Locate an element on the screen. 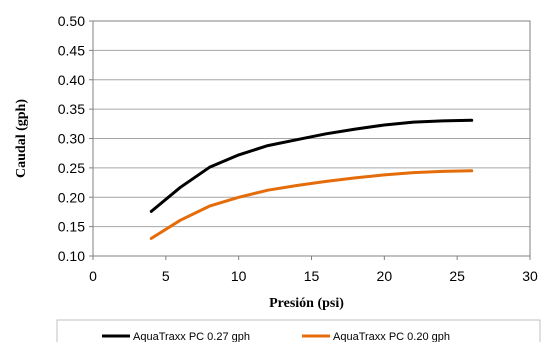 This screenshot has height=347, width=544. x-tick-label: 25 is located at coordinates (457, 276).